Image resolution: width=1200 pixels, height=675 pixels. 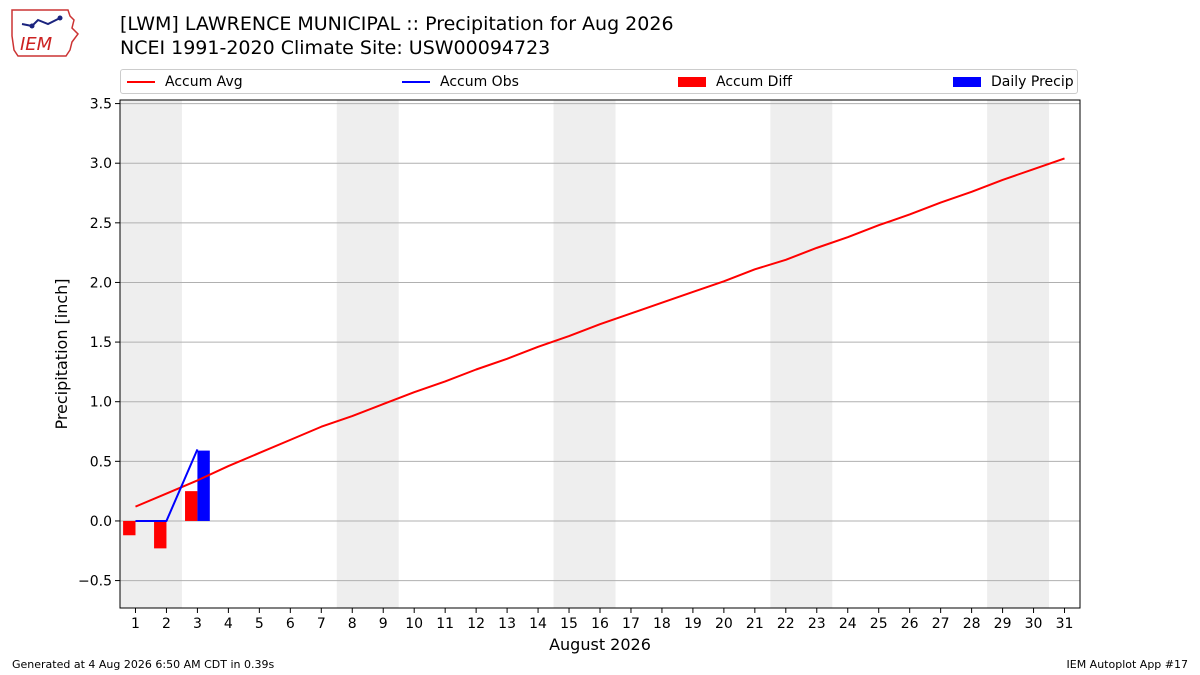 I want to click on x-tick-label: 26, so click(x=910, y=624).